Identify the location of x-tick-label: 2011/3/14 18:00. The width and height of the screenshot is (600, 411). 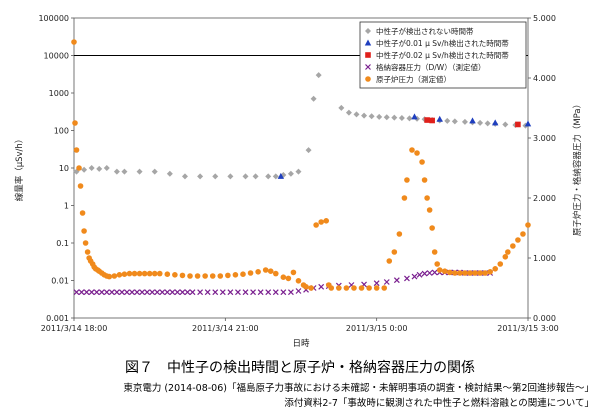
(74, 328).